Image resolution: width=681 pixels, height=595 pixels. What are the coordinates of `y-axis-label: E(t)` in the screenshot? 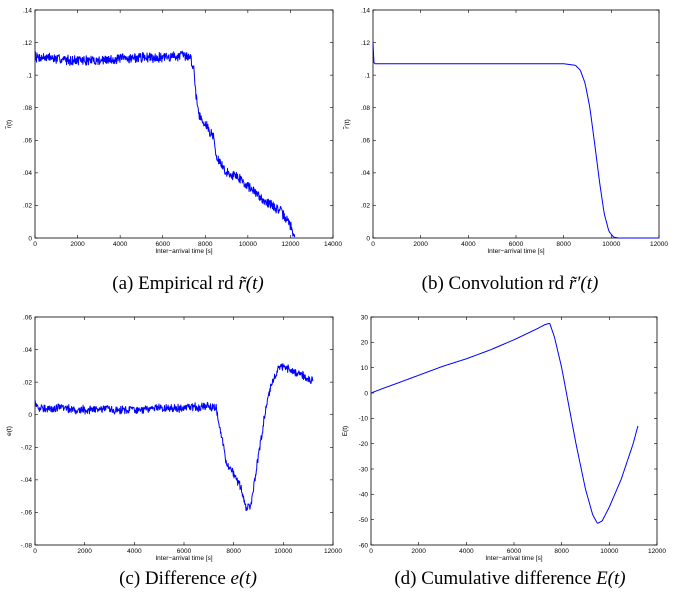 It's located at (345, 431).